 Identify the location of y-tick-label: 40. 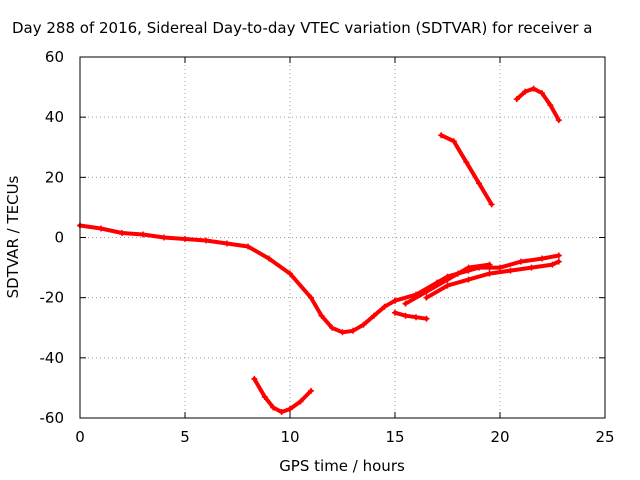
(54, 117).